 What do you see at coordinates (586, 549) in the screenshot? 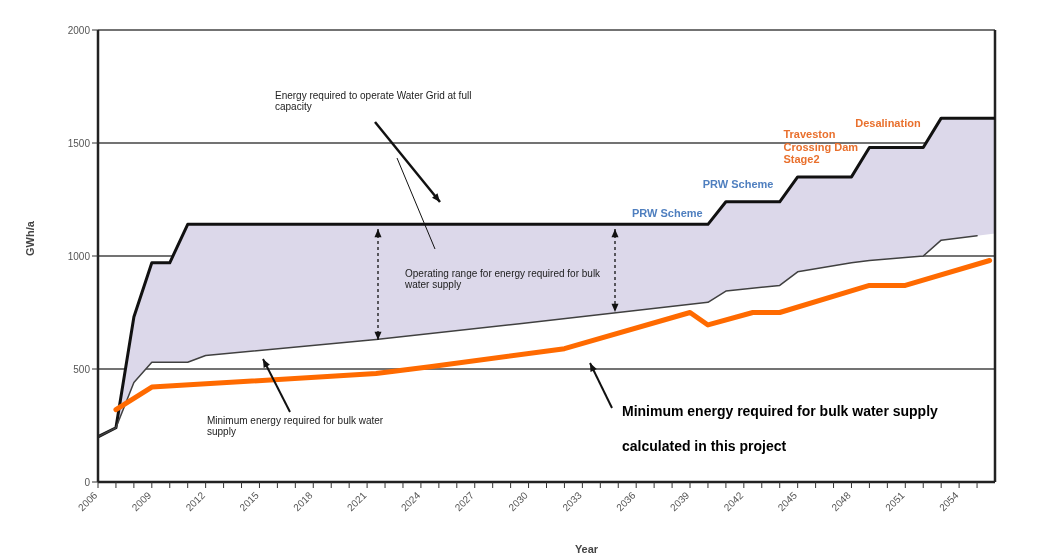
I see `x-axis-title: Year` at bounding box center [586, 549].